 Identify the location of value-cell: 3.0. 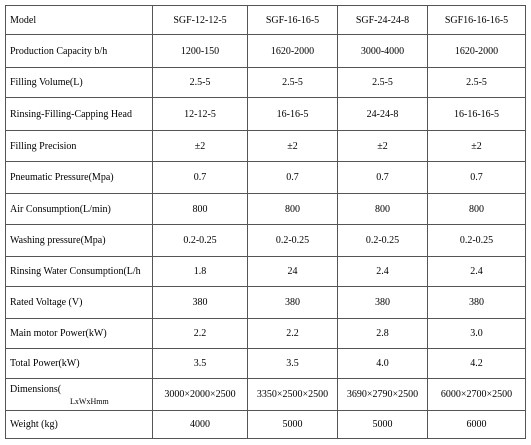
(476, 333).